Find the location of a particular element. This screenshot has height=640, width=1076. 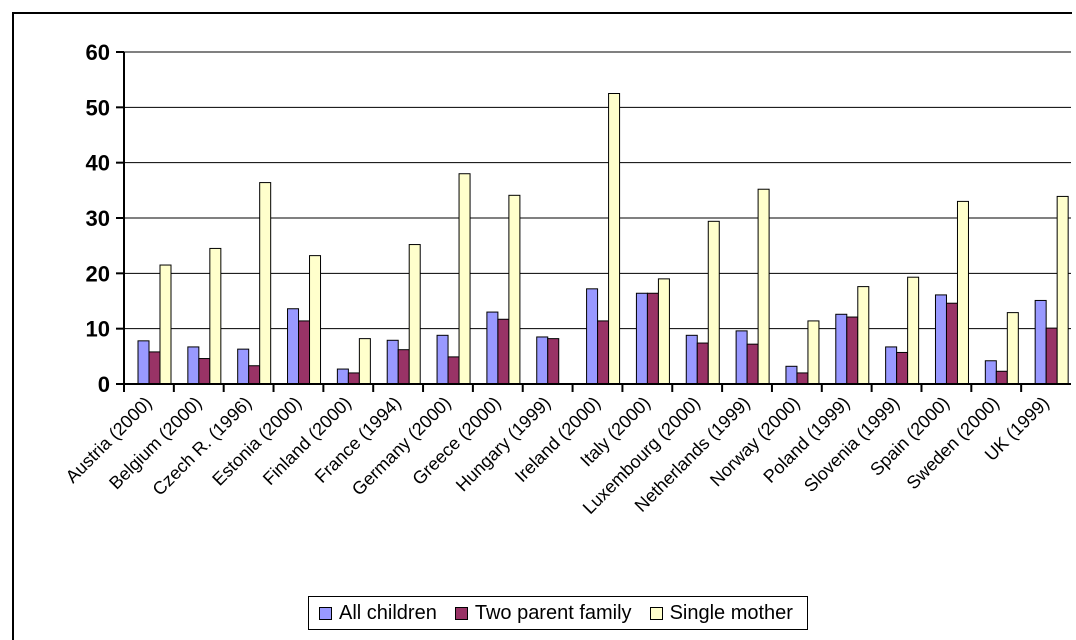

y-tick-label: 60 is located at coordinates (98, 52).